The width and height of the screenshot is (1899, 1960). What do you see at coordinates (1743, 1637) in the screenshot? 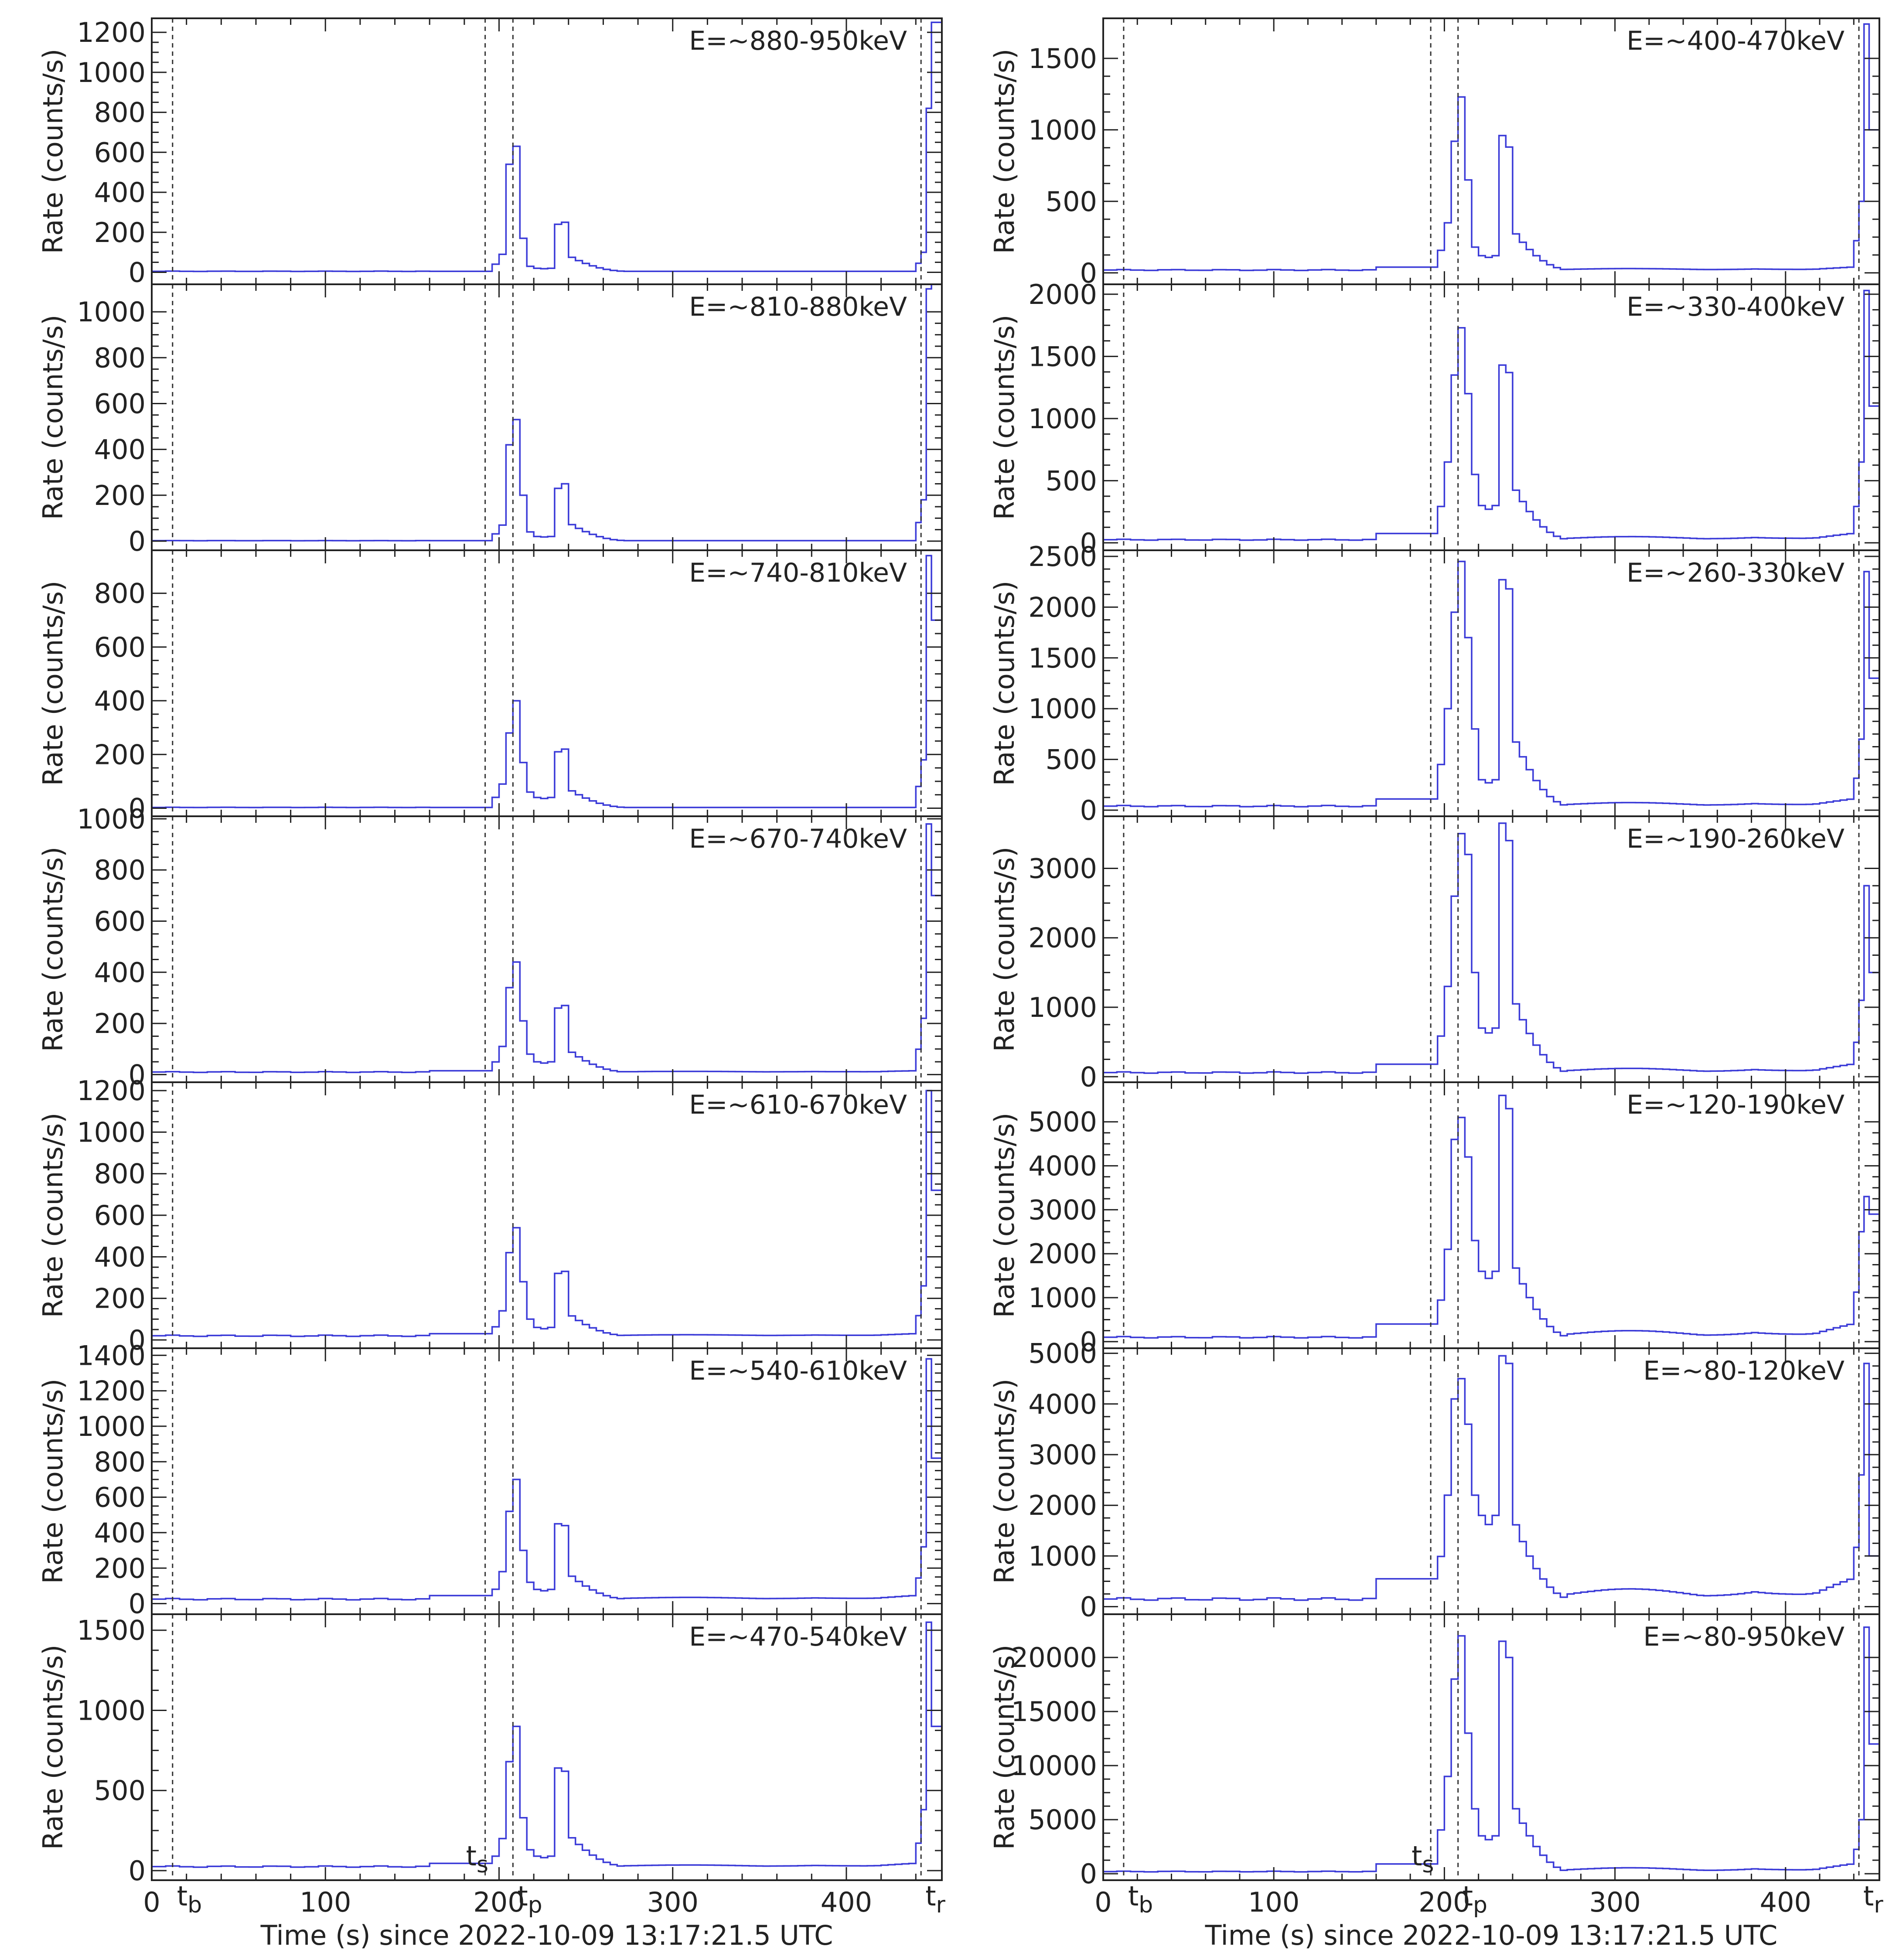
I see `energy-band-label: E=~80-950keV` at bounding box center [1743, 1637].